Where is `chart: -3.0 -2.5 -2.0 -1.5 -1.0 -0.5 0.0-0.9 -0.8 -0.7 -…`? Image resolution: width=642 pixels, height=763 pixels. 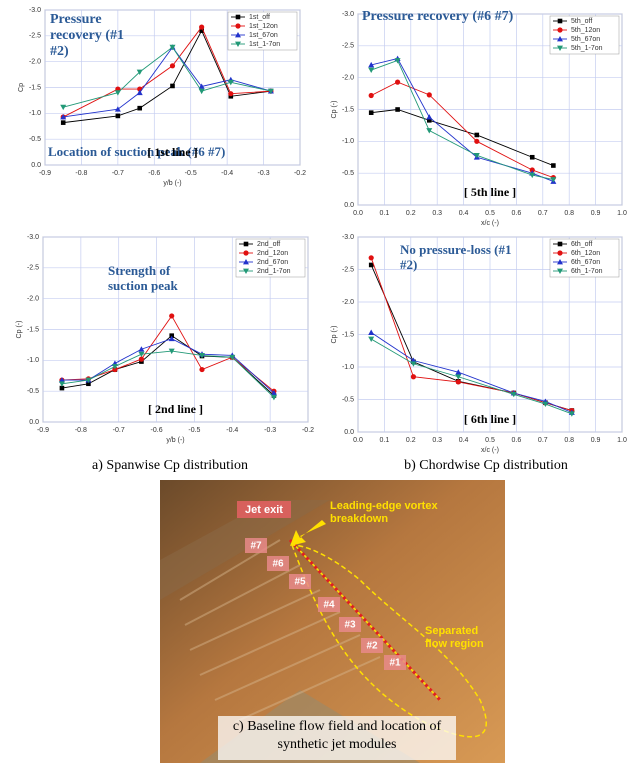
chart: -3.0 -2.5 -2.0 -1.5 -1.0 -0.5 0.0-0.9 -0.8 -0.7 -… is located at coordinates (162, 97).